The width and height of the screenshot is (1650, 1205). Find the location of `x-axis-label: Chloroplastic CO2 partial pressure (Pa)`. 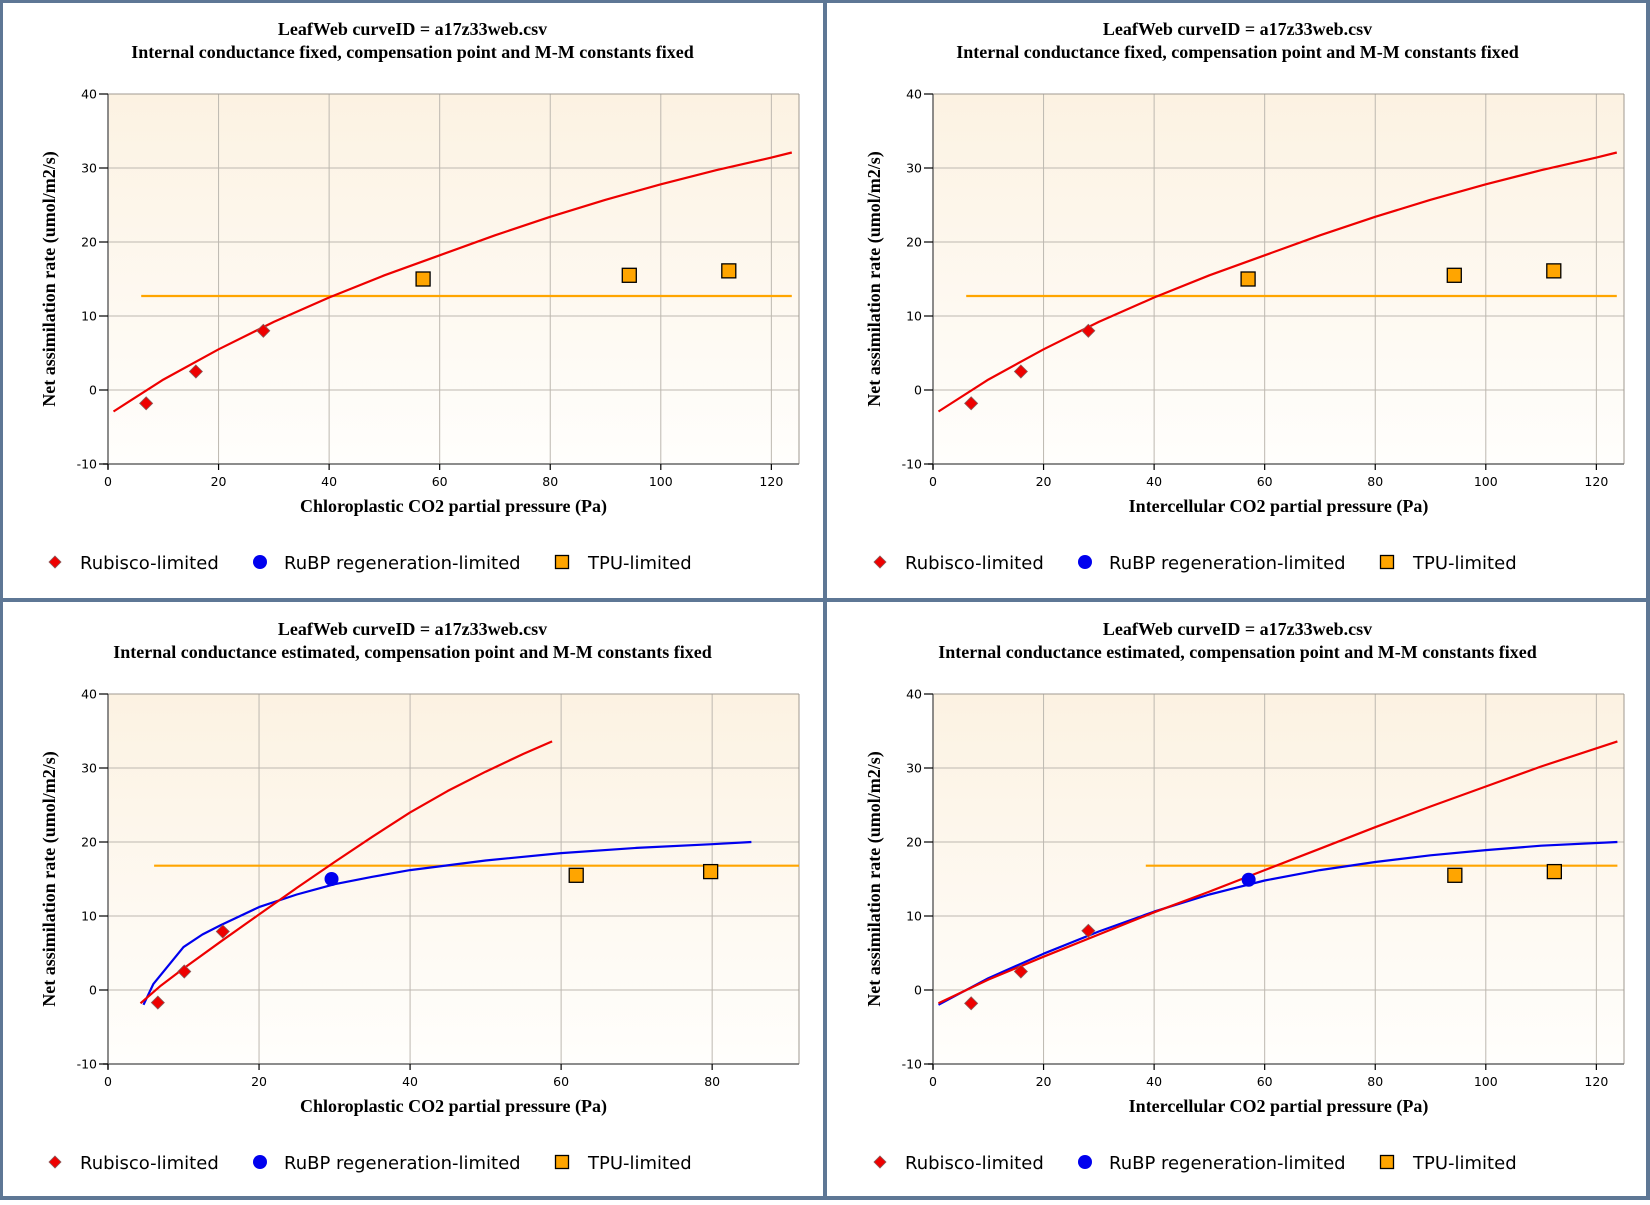

x-axis-label: Chloroplastic CO2 partial pressure (Pa) is located at coordinates (453, 506).